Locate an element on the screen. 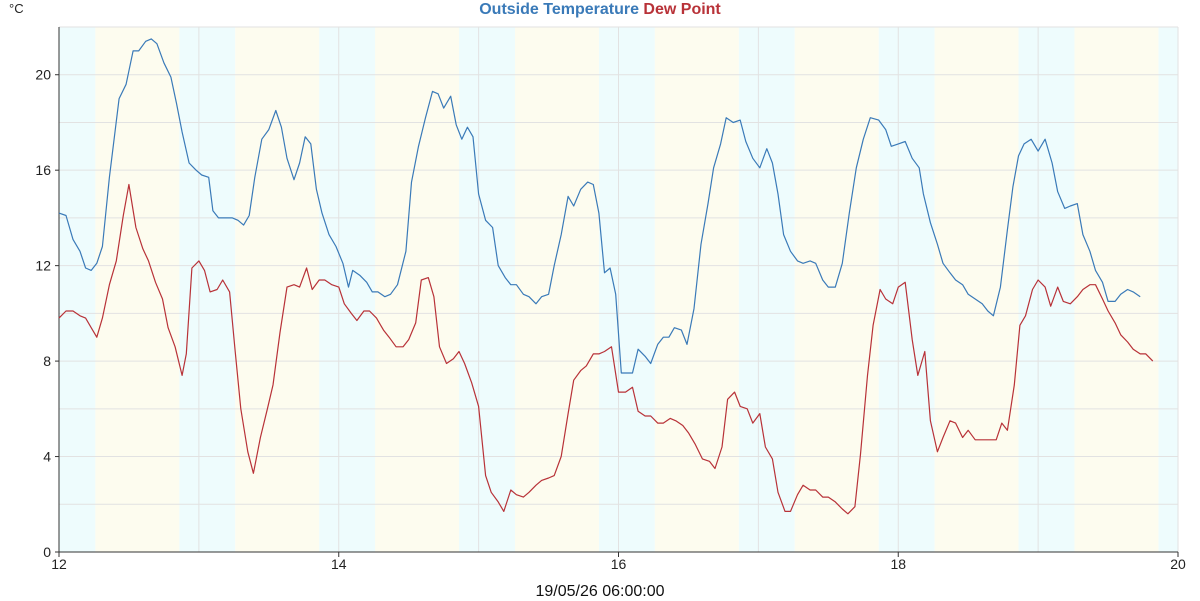 This screenshot has width=1200, height=601. legend-dew-point: Dew Point is located at coordinates (682, 9).